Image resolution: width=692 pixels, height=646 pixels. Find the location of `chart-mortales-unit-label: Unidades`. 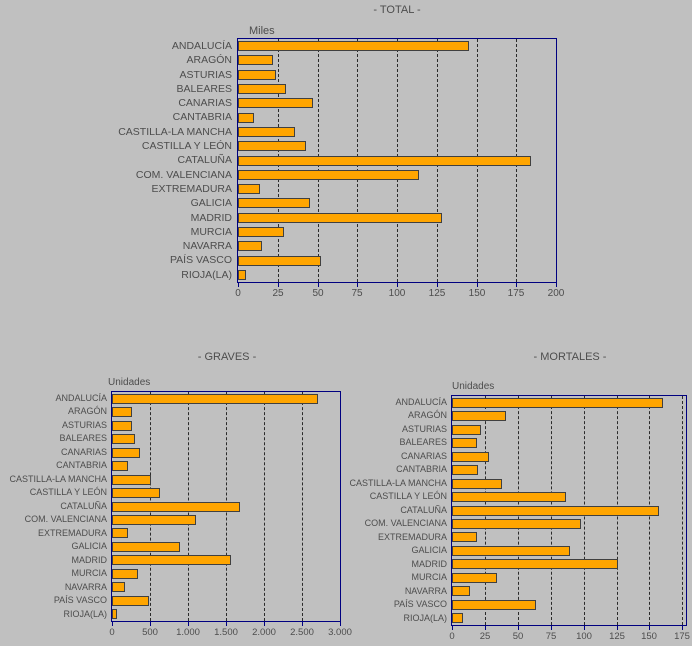

chart-mortales-unit-label: Unidades is located at coordinates (473, 386).